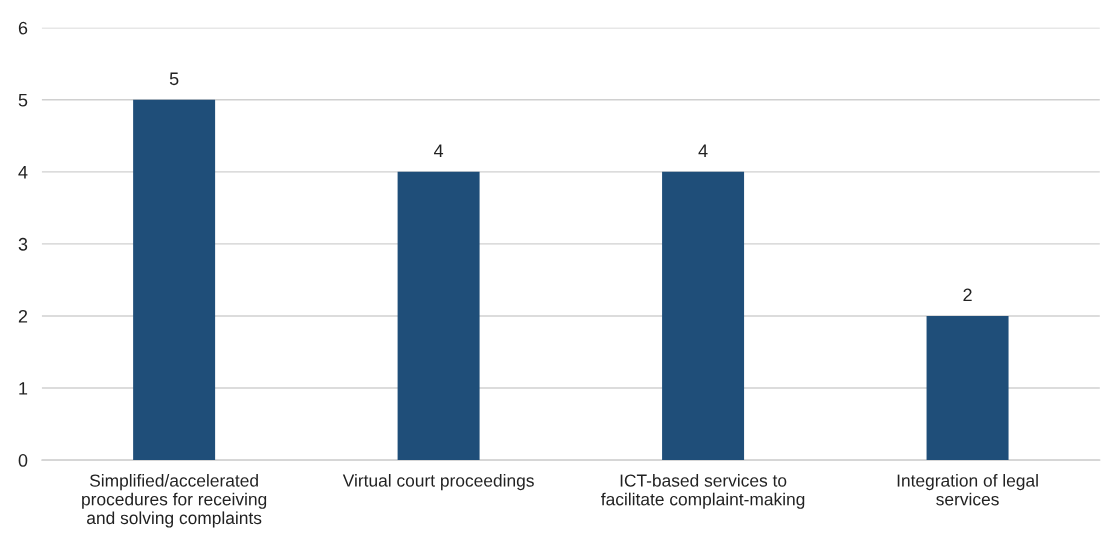  What do you see at coordinates (967, 295) in the screenshot?
I see `data-label: 2` at bounding box center [967, 295].